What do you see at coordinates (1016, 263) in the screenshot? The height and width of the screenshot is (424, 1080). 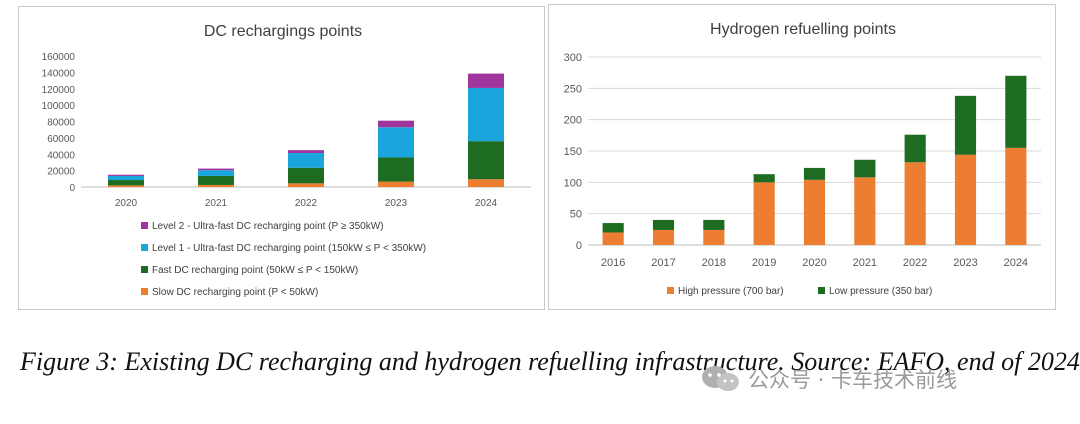 I see `h2-xtick-label: 2024` at bounding box center [1016, 263].